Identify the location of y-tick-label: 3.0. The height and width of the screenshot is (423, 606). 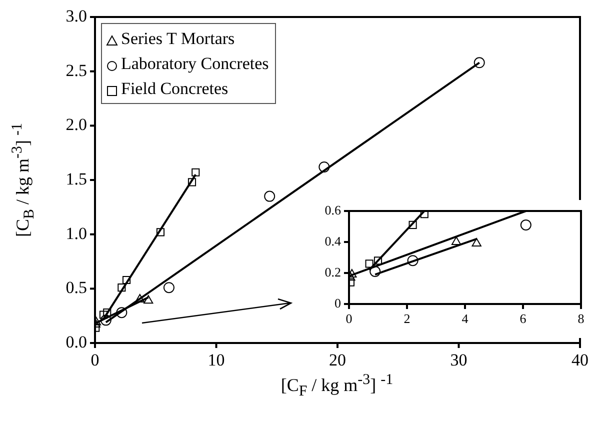
(76, 16).